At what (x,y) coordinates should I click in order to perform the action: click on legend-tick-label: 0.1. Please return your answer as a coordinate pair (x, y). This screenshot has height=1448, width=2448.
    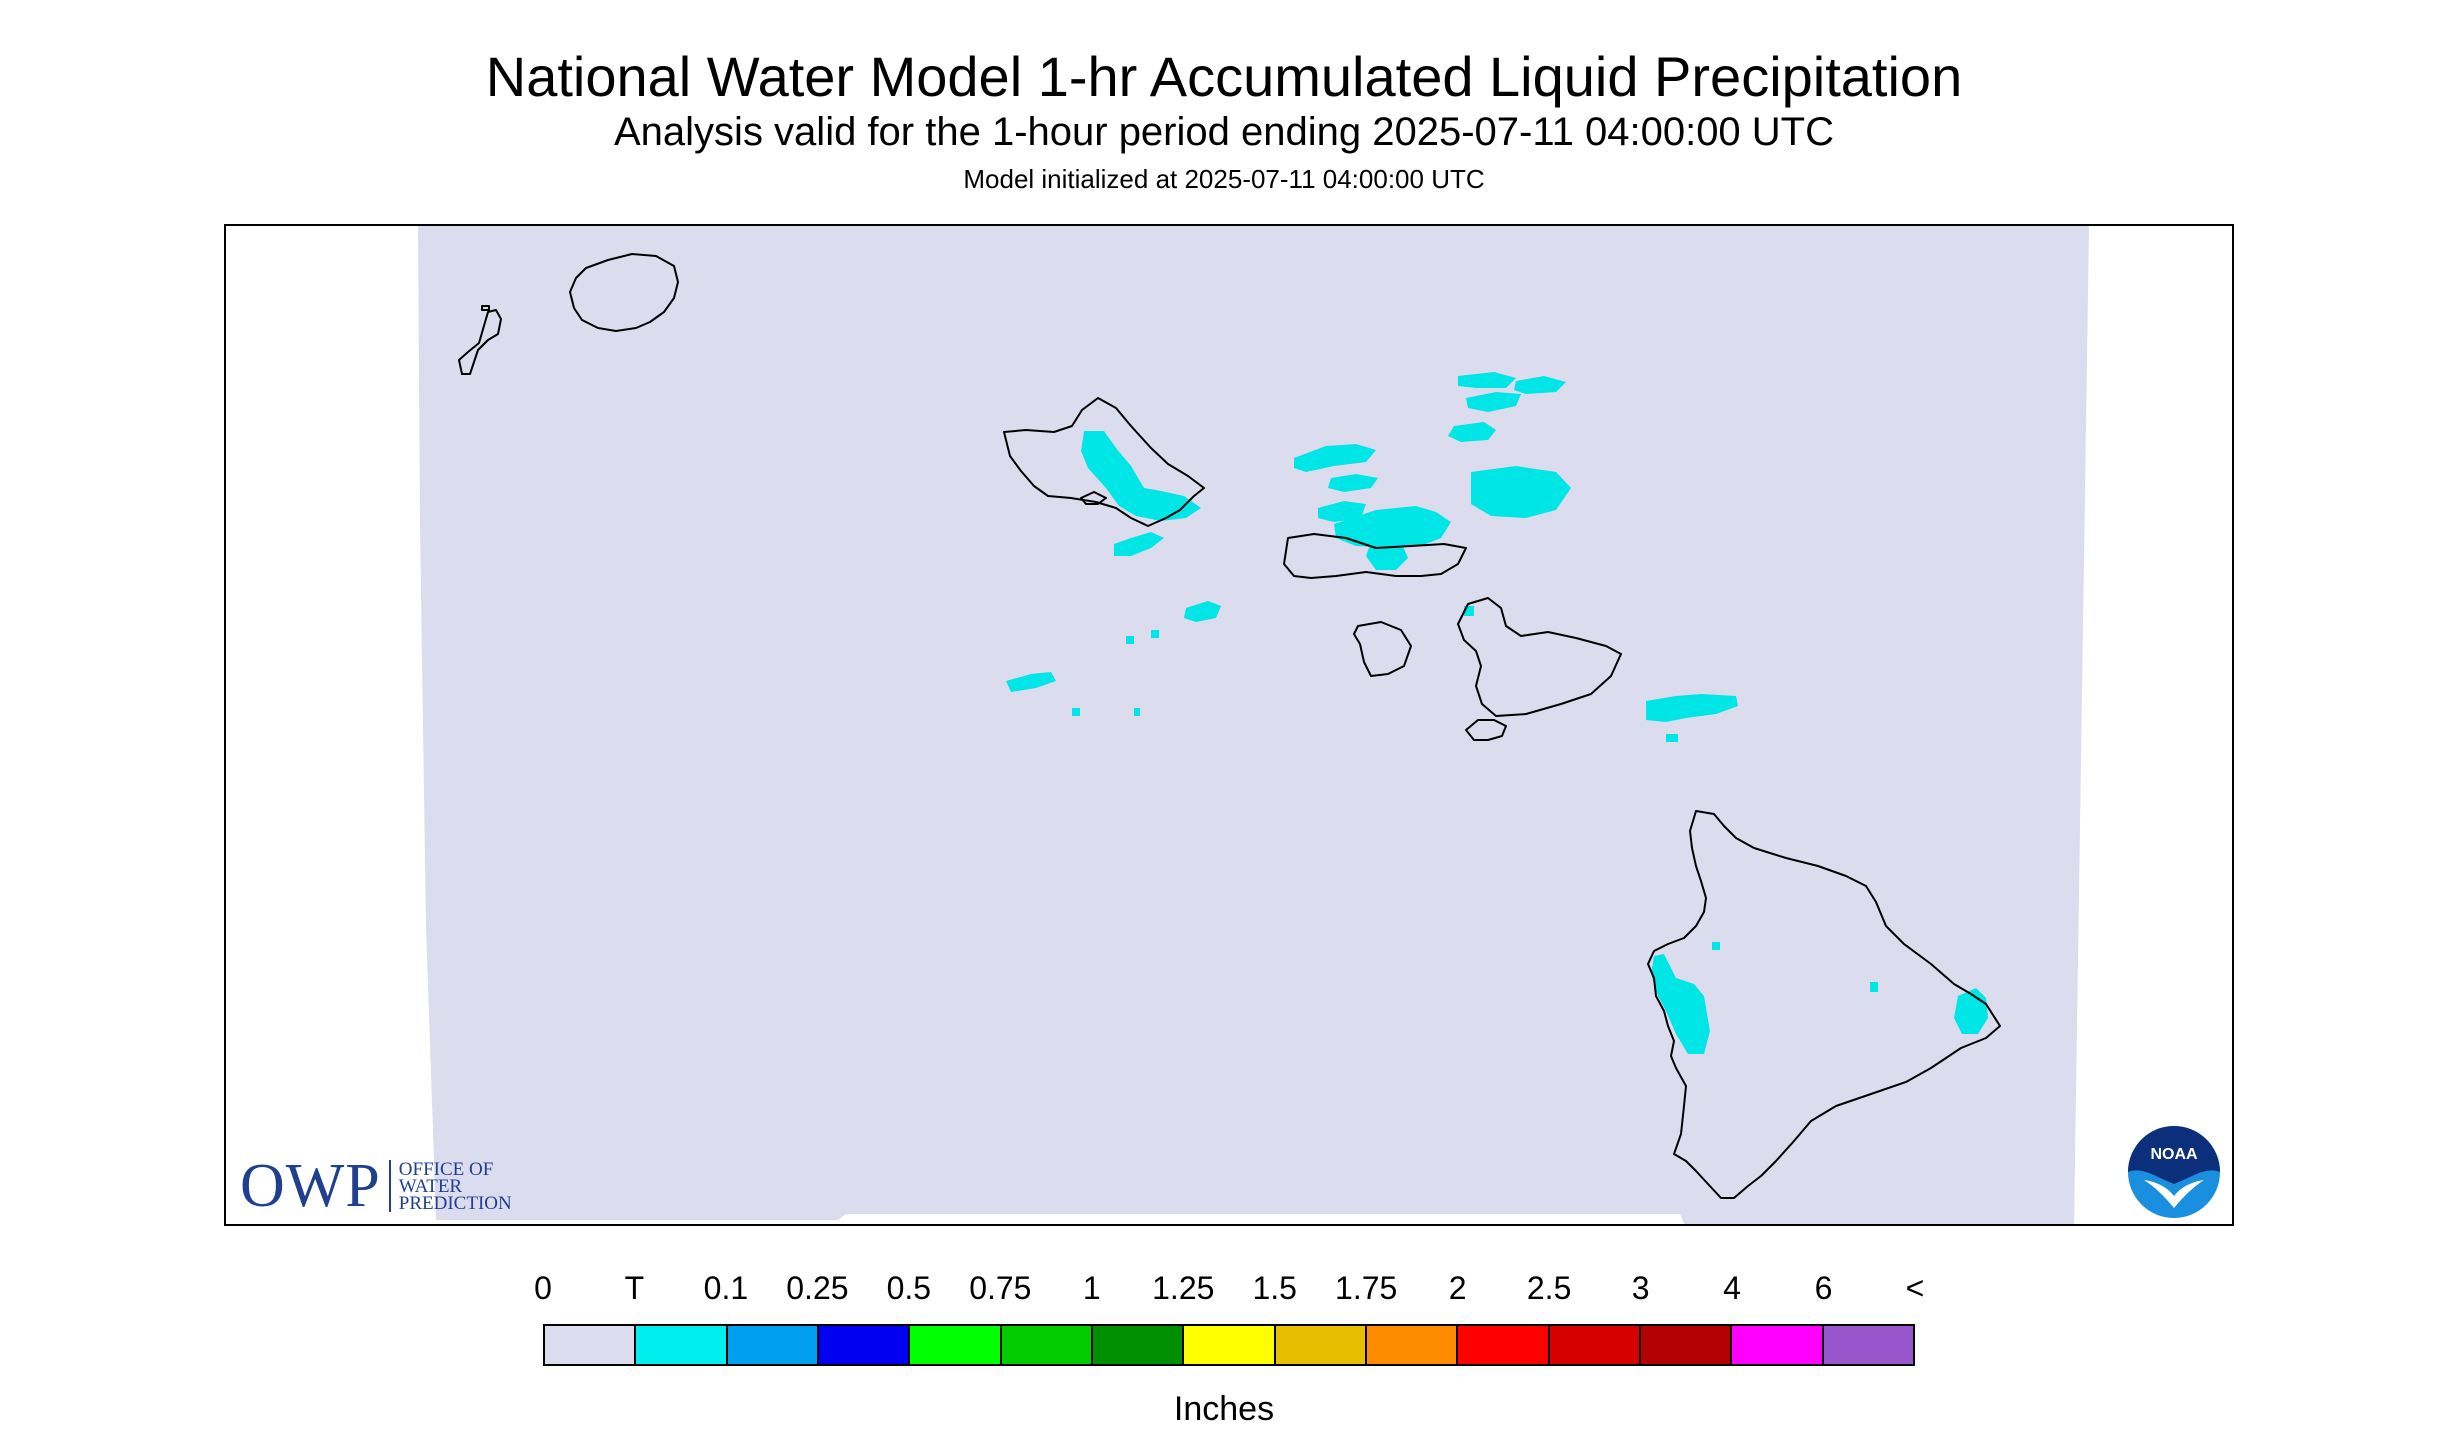
    Looking at the image, I should click on (726, 1288).